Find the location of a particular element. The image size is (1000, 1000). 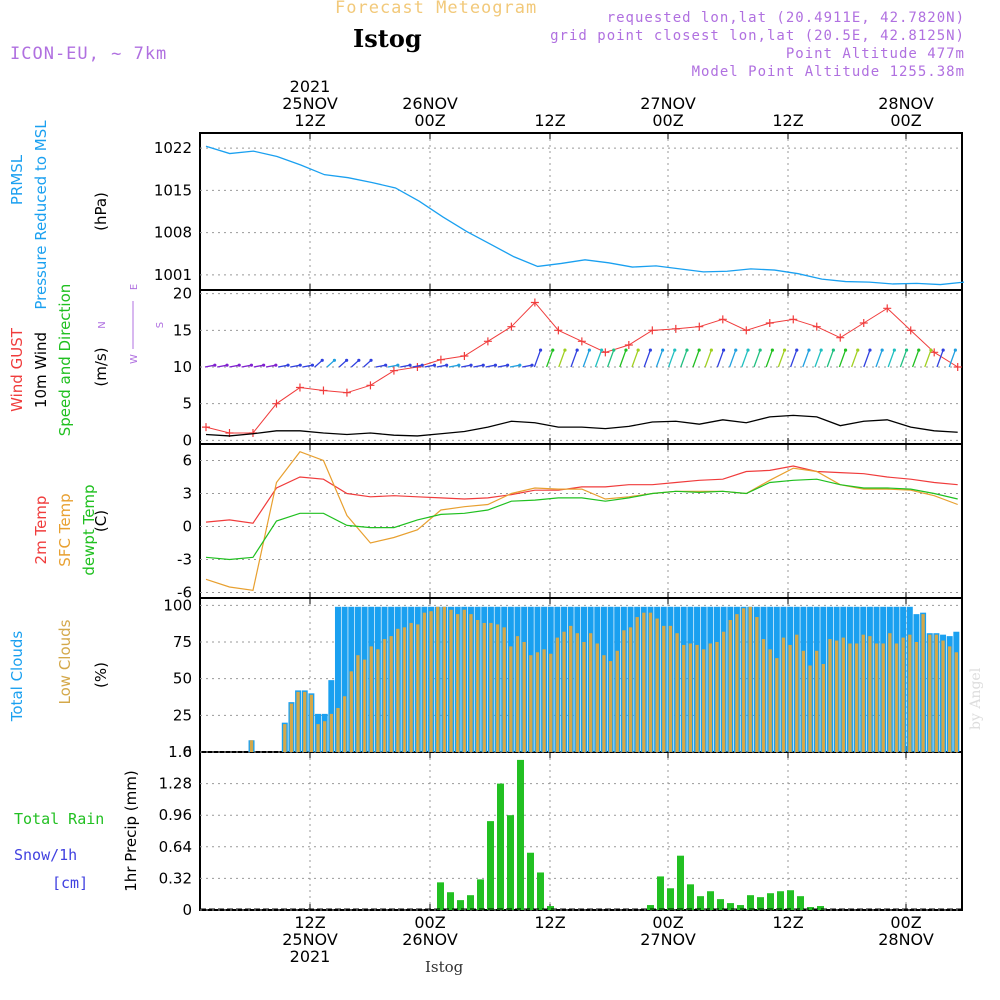

label-dewpt-temp: dewpt Temp is located at coordinates (89, 529).